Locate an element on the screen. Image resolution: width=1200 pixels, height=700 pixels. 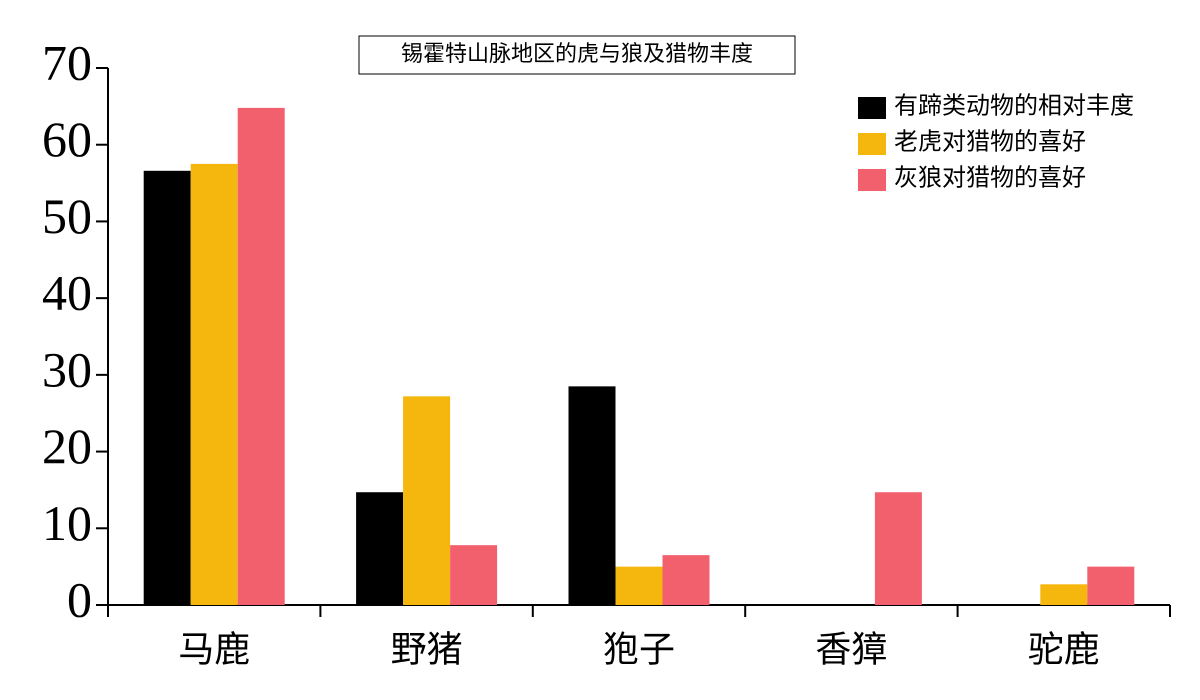
y-tick-label: 50 is located at coordinates (67, 216).